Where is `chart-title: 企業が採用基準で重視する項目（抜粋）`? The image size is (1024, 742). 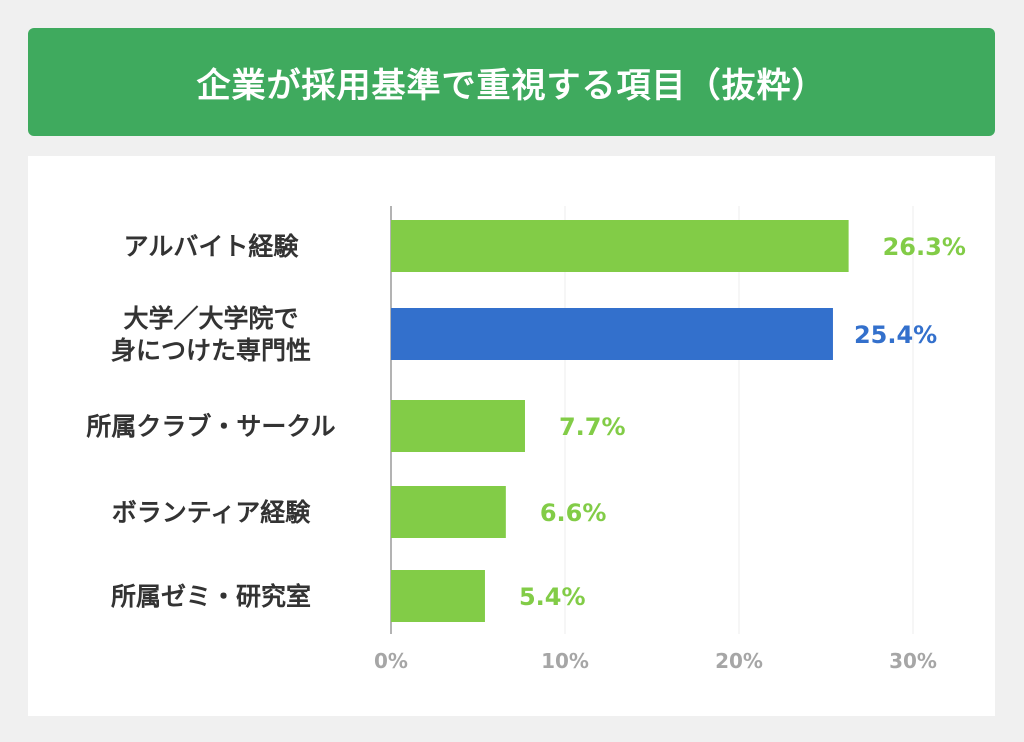
chart-title: 企業が採用基準で重視する項目（抜粋） is located at coordinates (511, 85).